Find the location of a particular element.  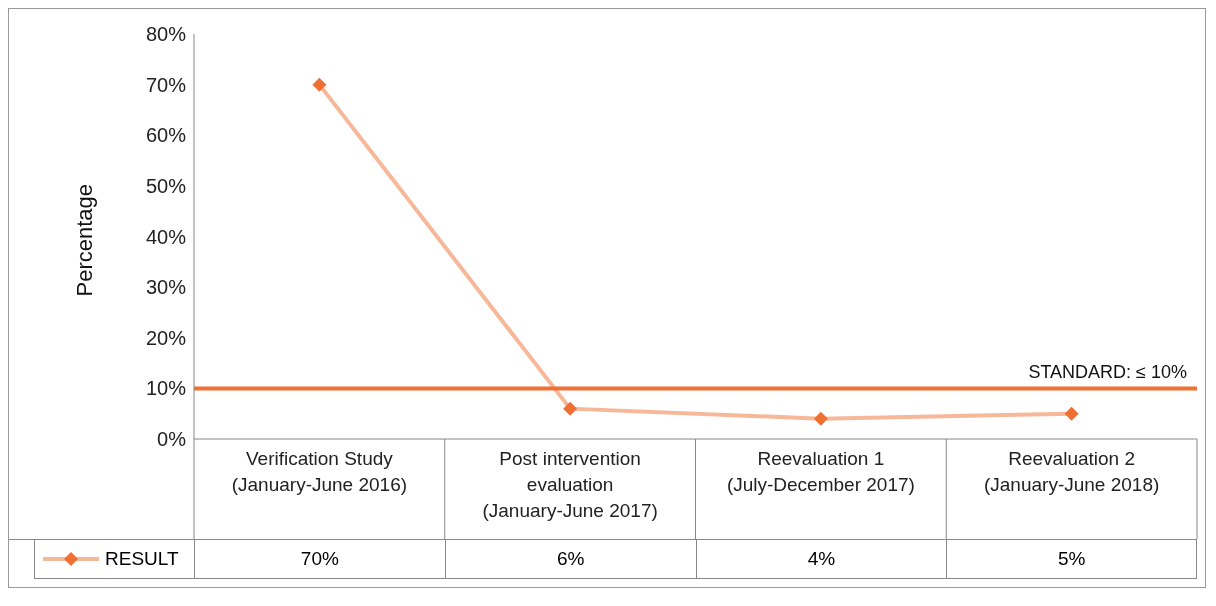

y-tick-label: 50% is located at coordinates (166, 185).